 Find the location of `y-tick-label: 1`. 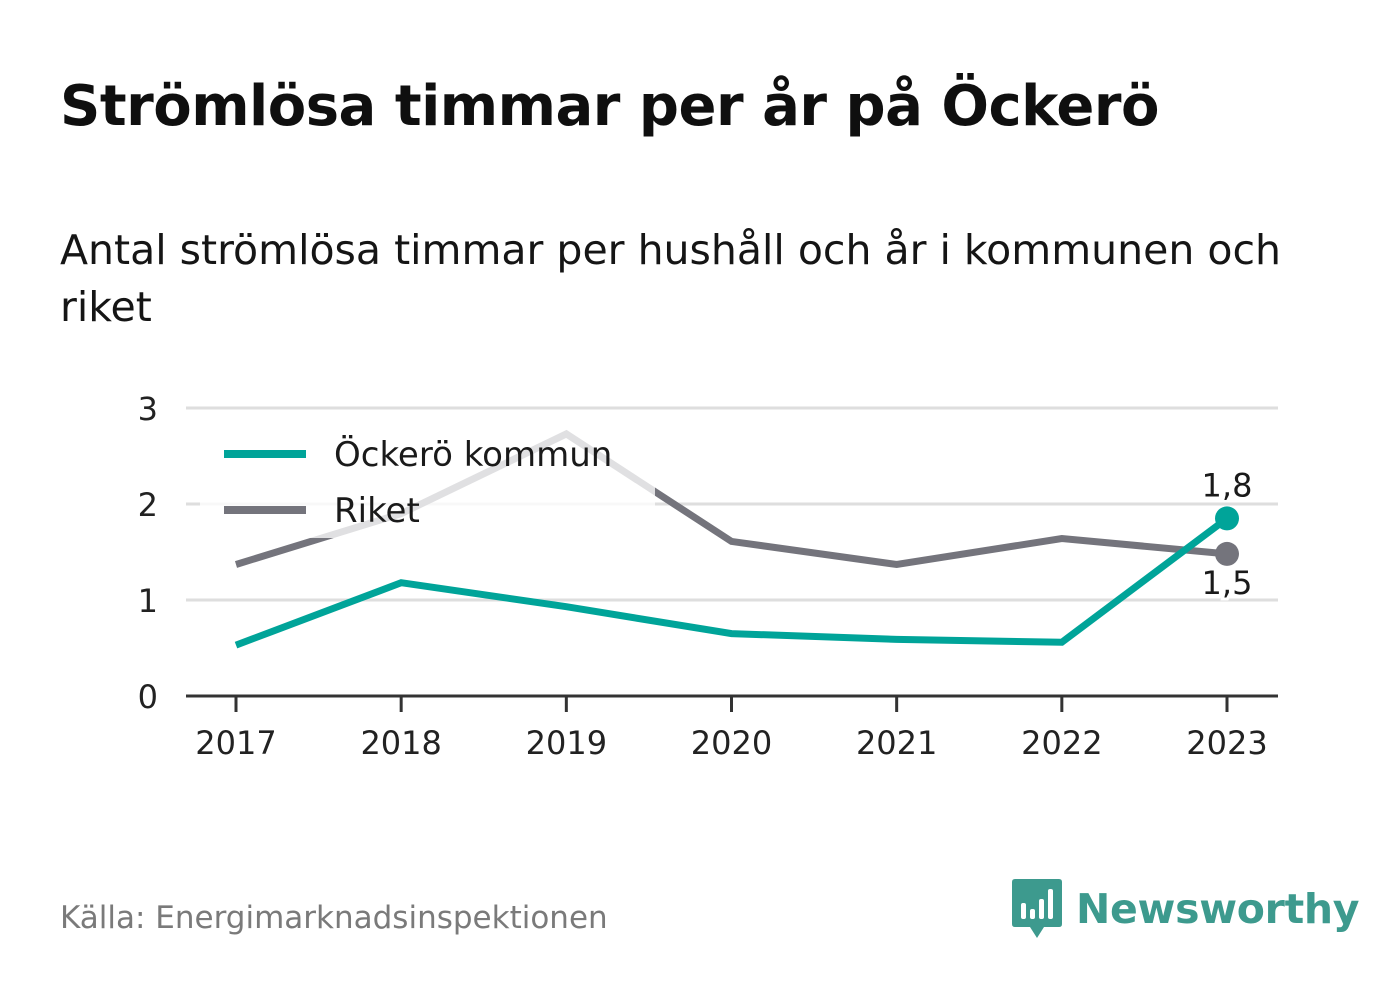

y-tick-label: 1 is located at coordinates (148, 601).